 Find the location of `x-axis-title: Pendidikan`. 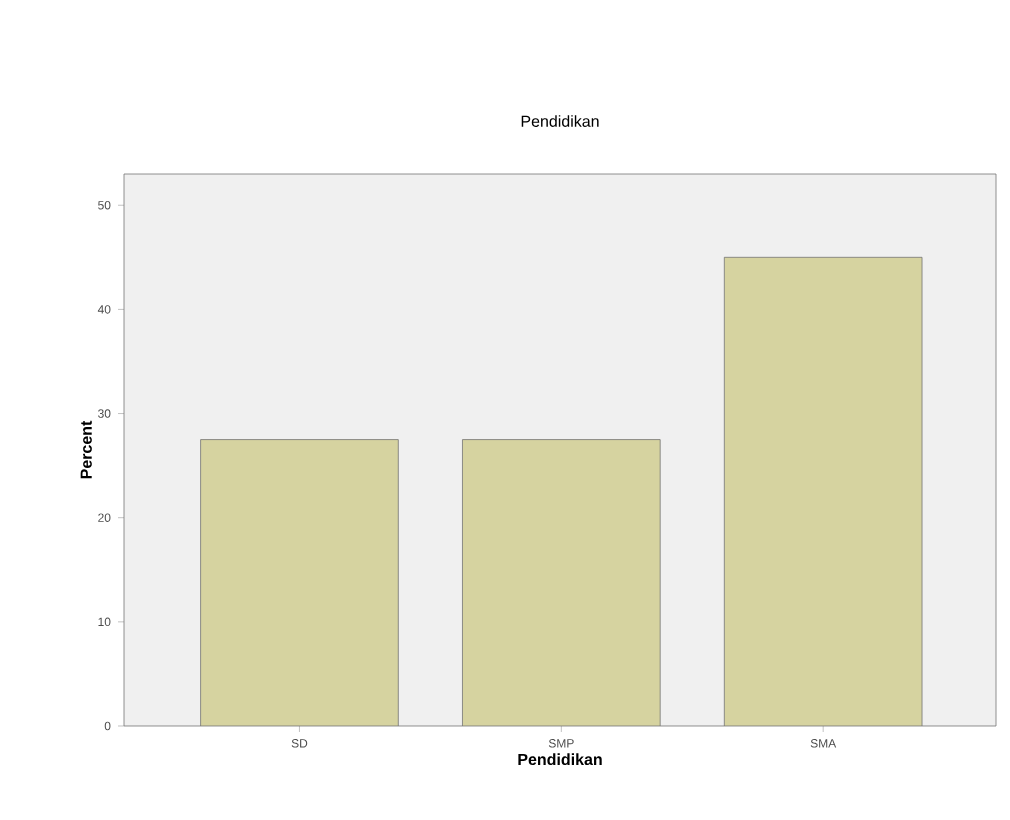

x-axis-title: Pendidikan is located at coordinates (560, 759).